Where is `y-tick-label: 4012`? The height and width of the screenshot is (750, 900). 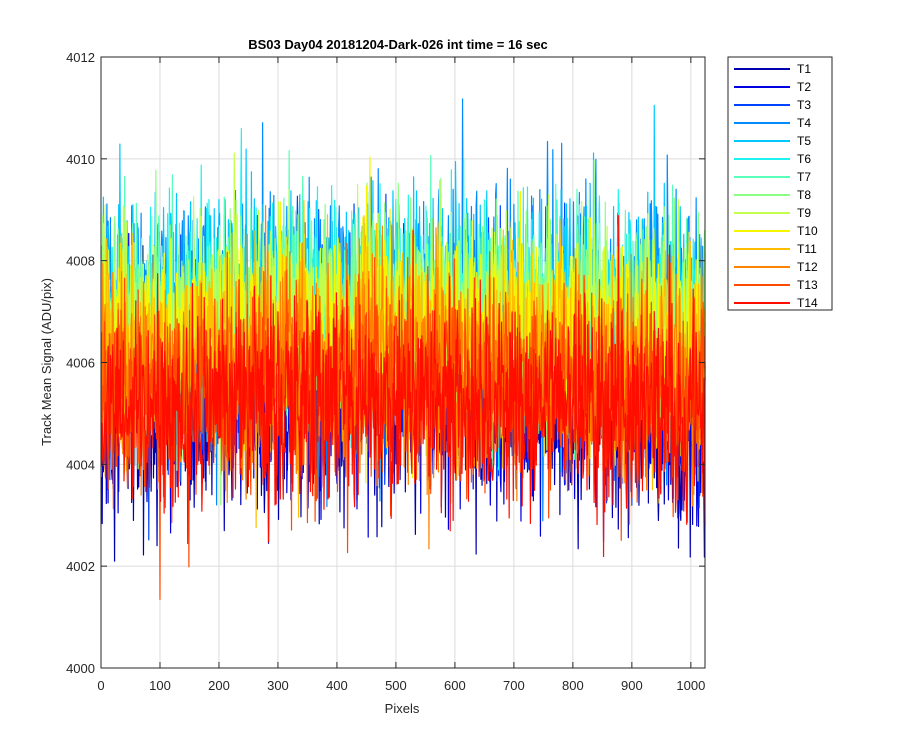
y-tick-label: 4012 is located at coordinates (80, 57).